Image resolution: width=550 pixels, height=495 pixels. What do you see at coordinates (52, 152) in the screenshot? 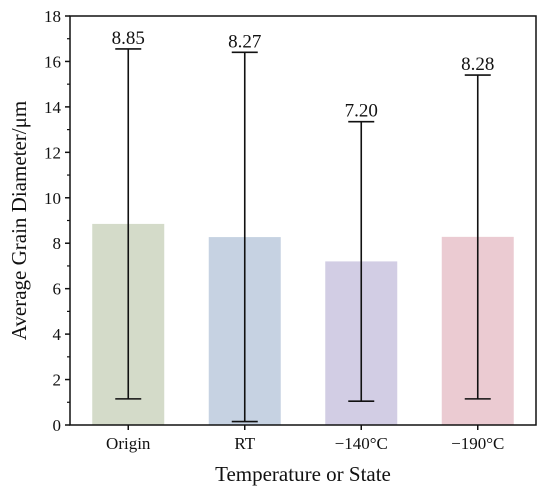
I see `y-tick-label: 12` at bounding box center [52, 152].